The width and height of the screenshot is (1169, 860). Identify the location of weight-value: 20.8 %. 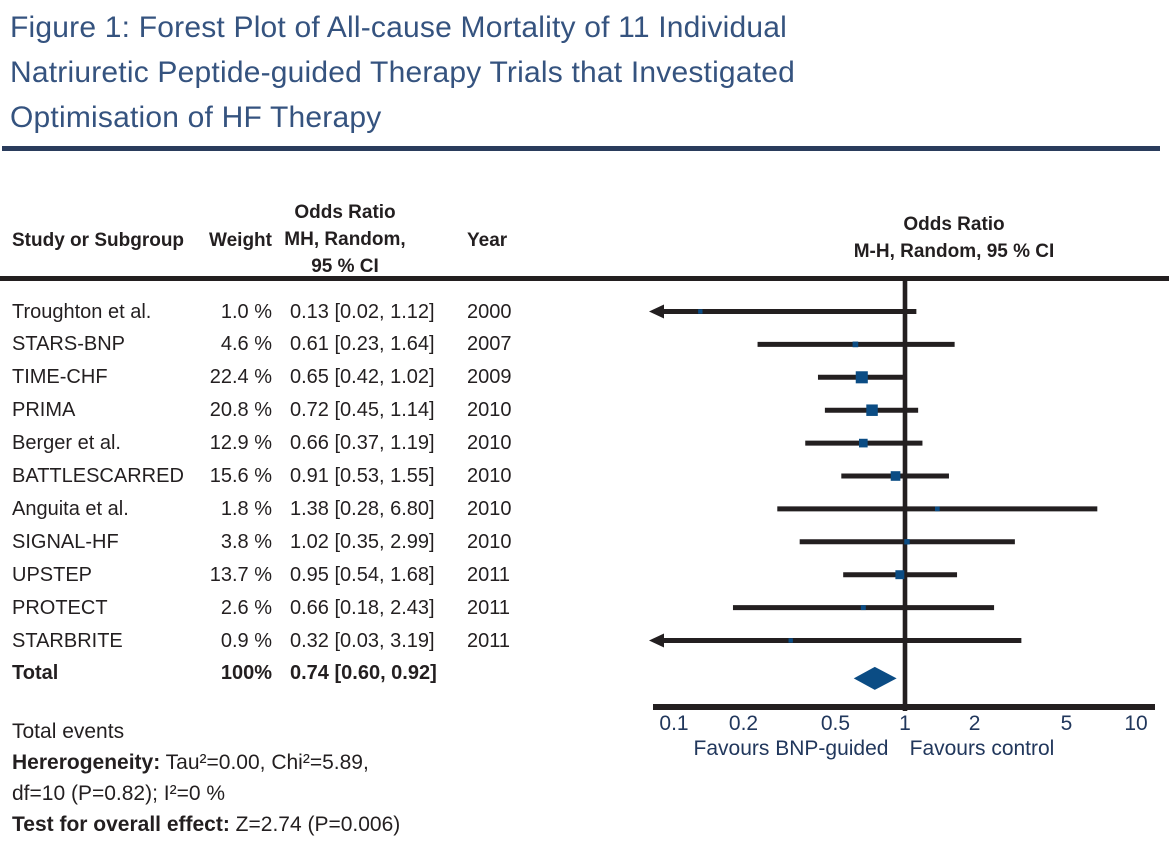
(240, 410).